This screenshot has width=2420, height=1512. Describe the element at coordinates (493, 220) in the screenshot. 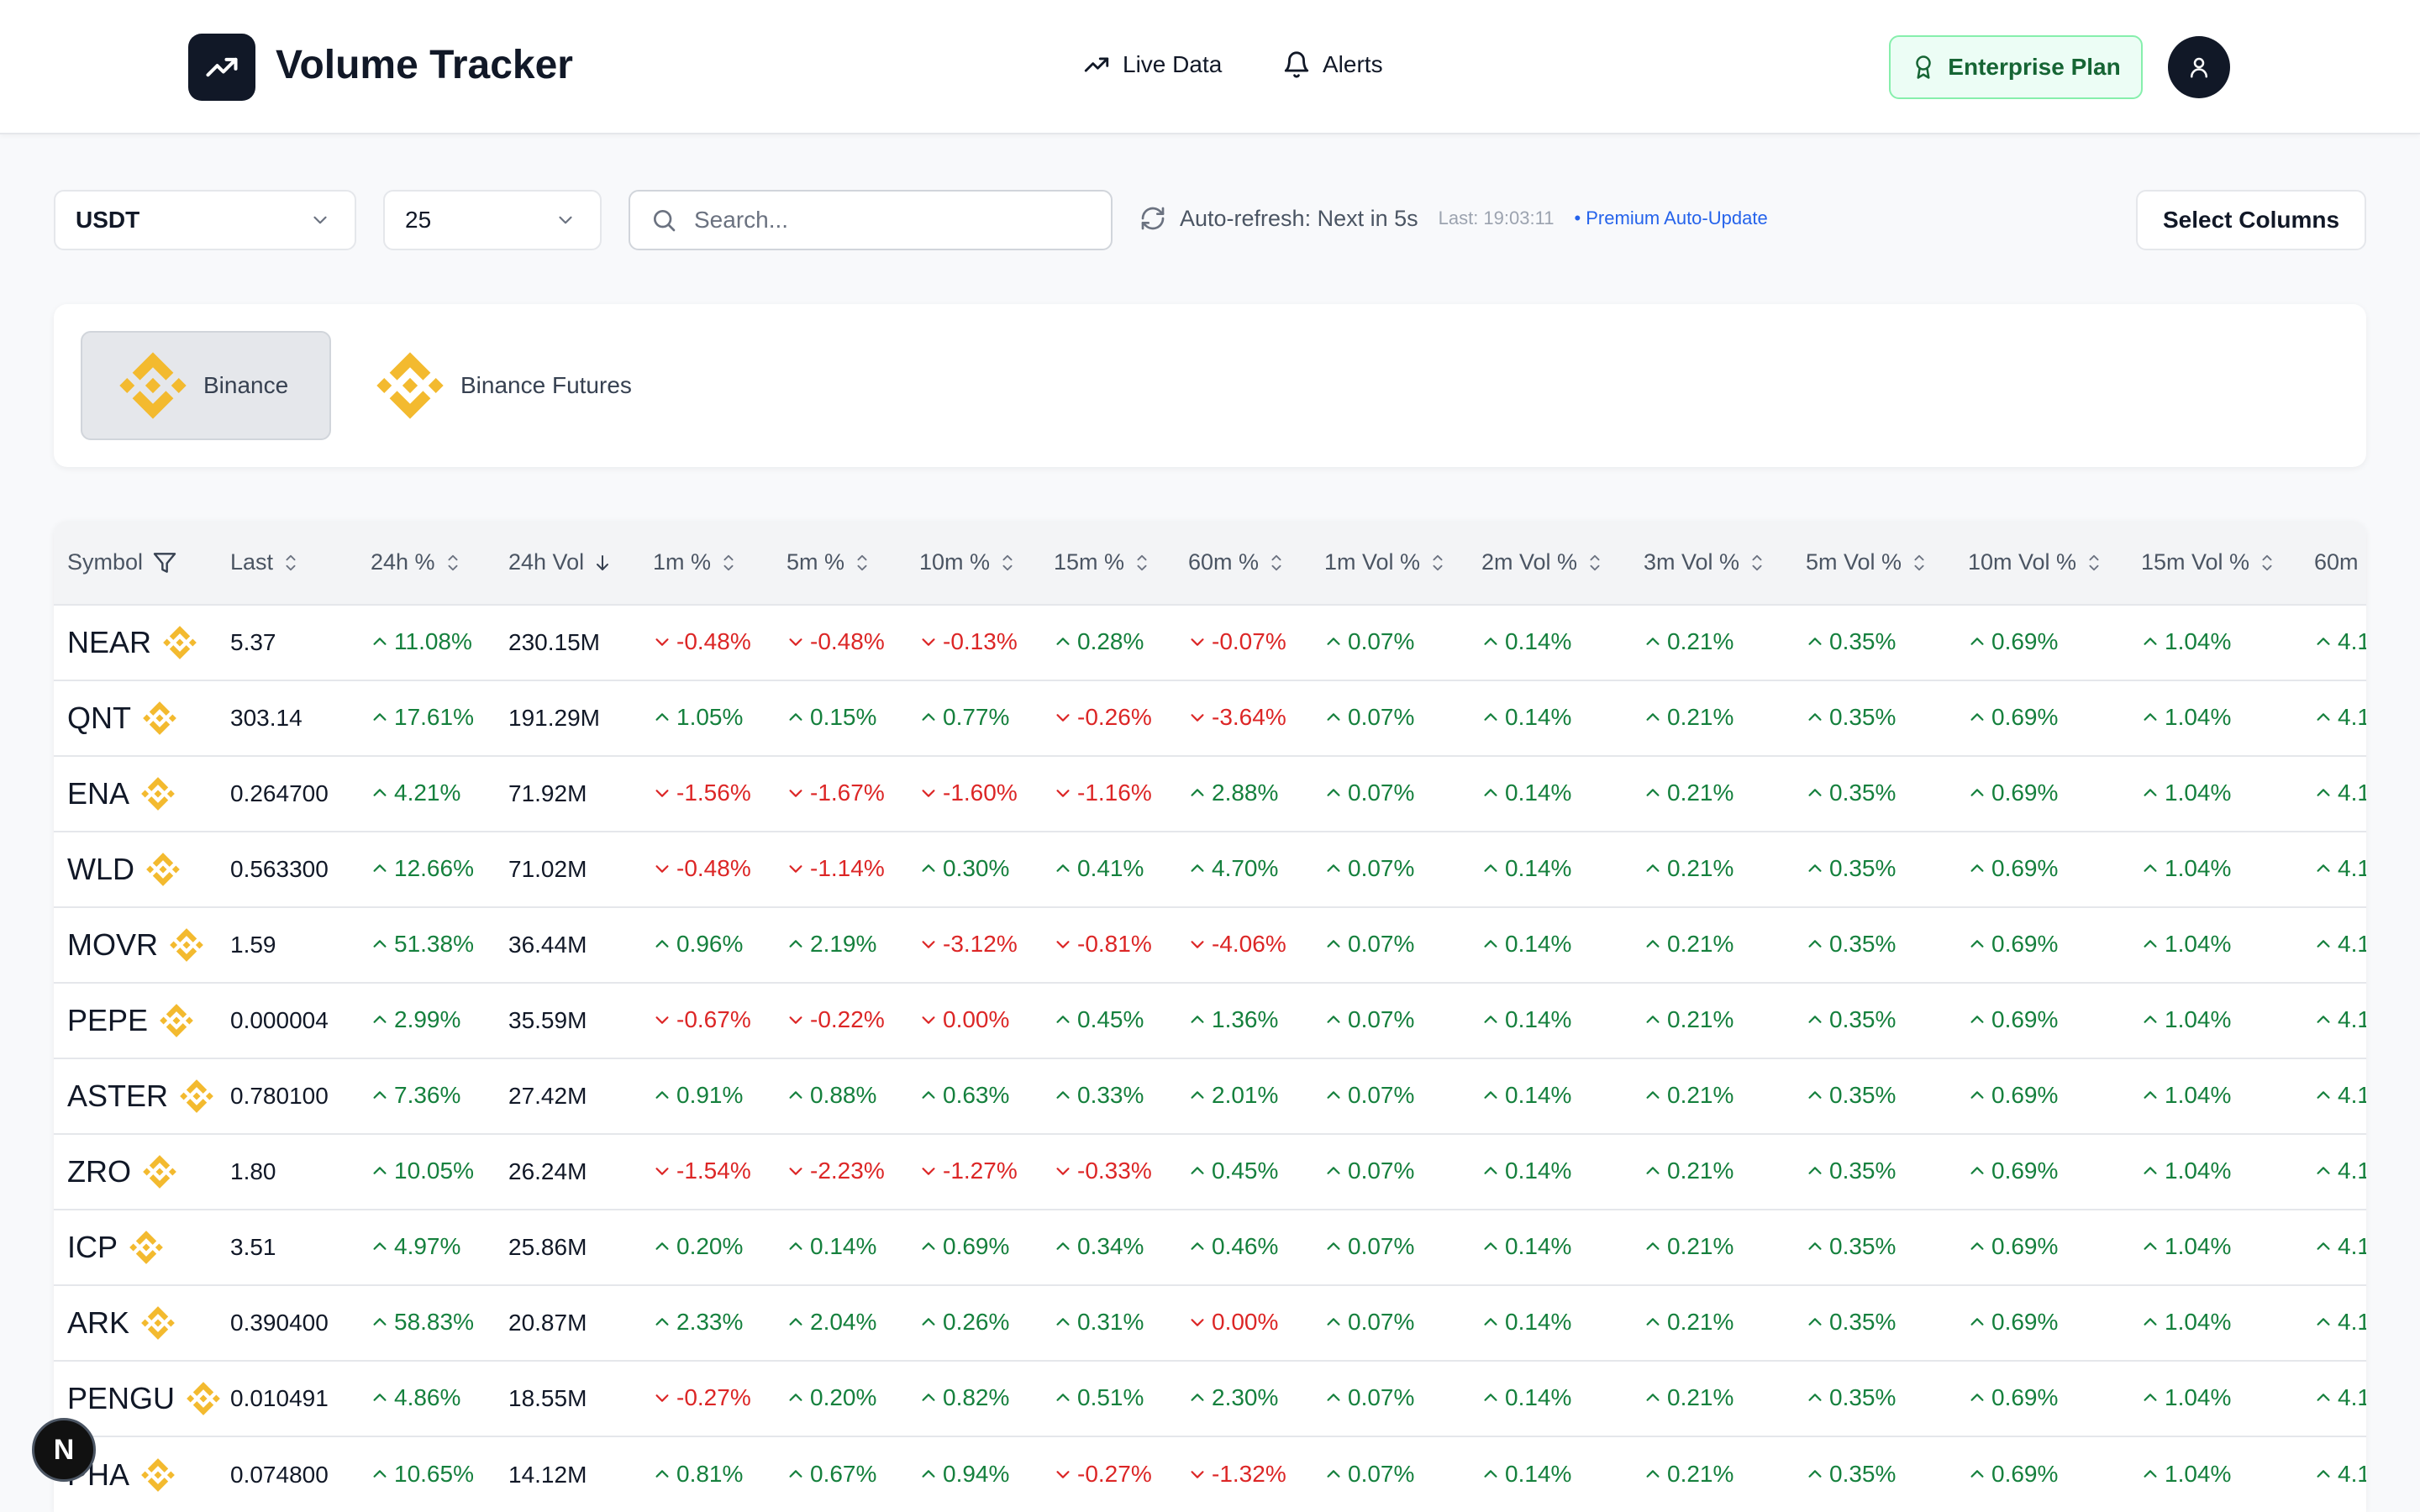

I see `row-limit-select: 25` at that location.